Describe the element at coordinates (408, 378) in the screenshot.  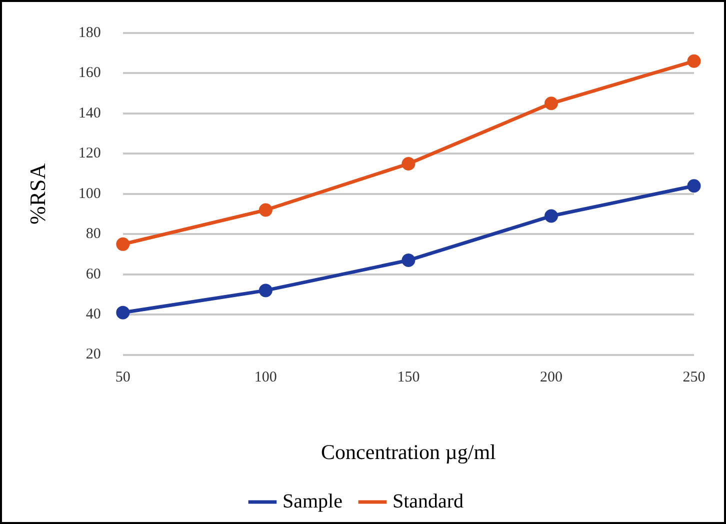
I see `x-tick-label: 150` at that location.